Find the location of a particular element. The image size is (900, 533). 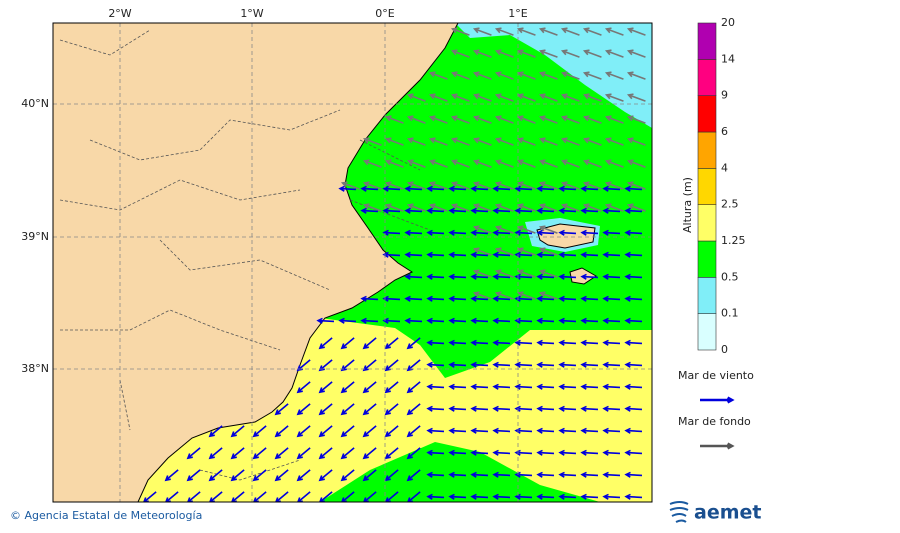

colorbar-label: 6 is located at coordinates (724, 131).